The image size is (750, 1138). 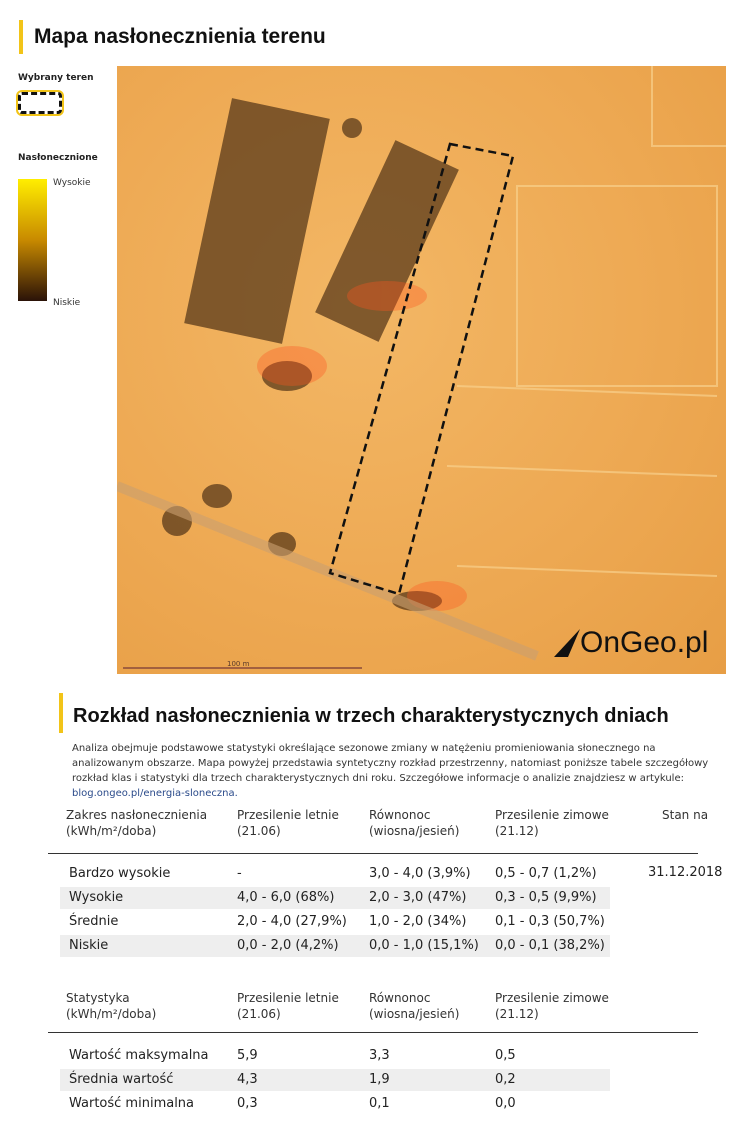 I want to click on table-cell: Wartość minimalna, so click(x=132, y=1103).